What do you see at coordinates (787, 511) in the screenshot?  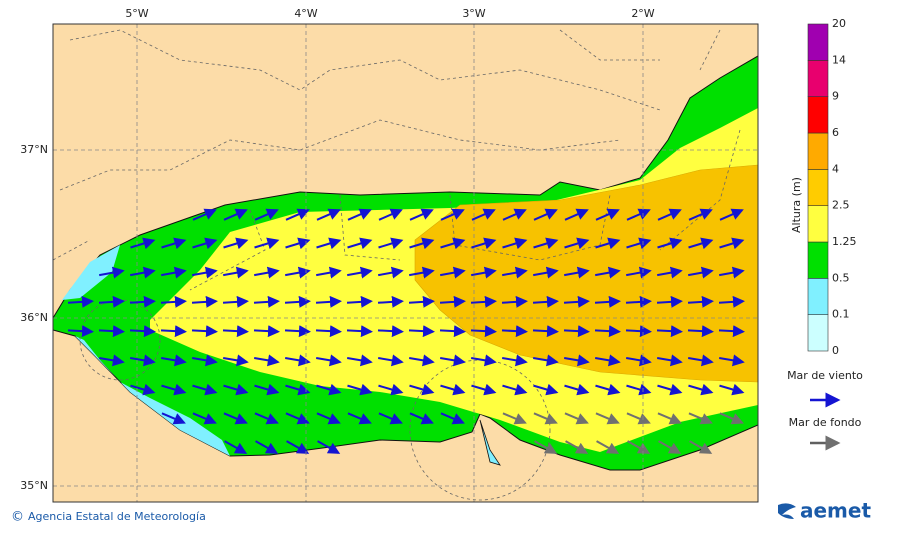 I see `logo-icon` at bounding box center [787, 511].